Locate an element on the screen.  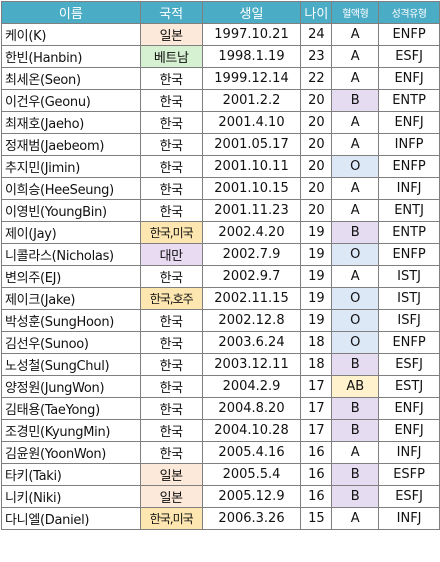
cell-personality-type: INFP is located at coordinates (409, 144).